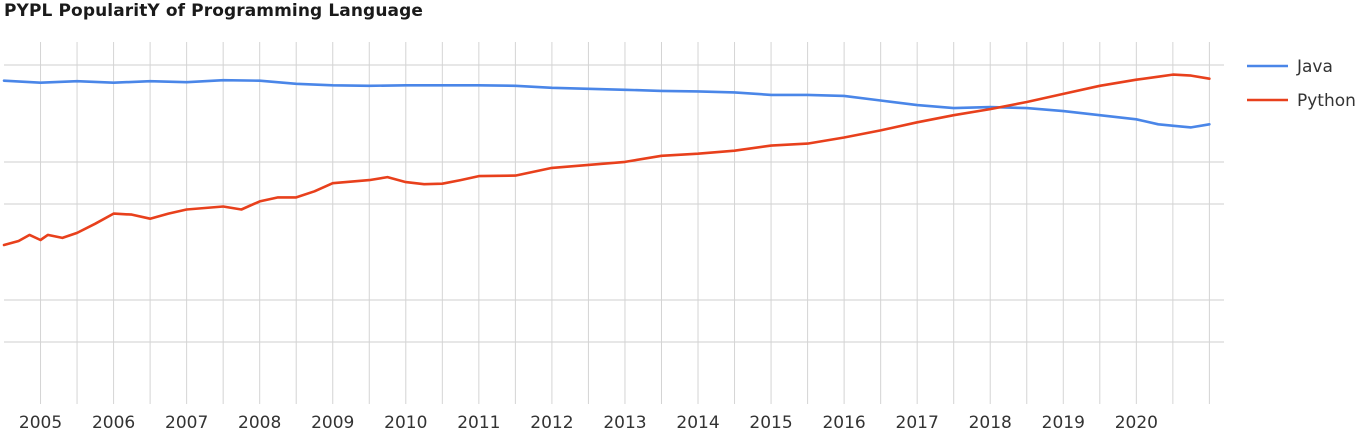 The image size is (1362, 434). Describe the element at coordinates (213, 11) in the screenshot. I see `chart-title: PYPL PopularitY of Programming Language` at that location.